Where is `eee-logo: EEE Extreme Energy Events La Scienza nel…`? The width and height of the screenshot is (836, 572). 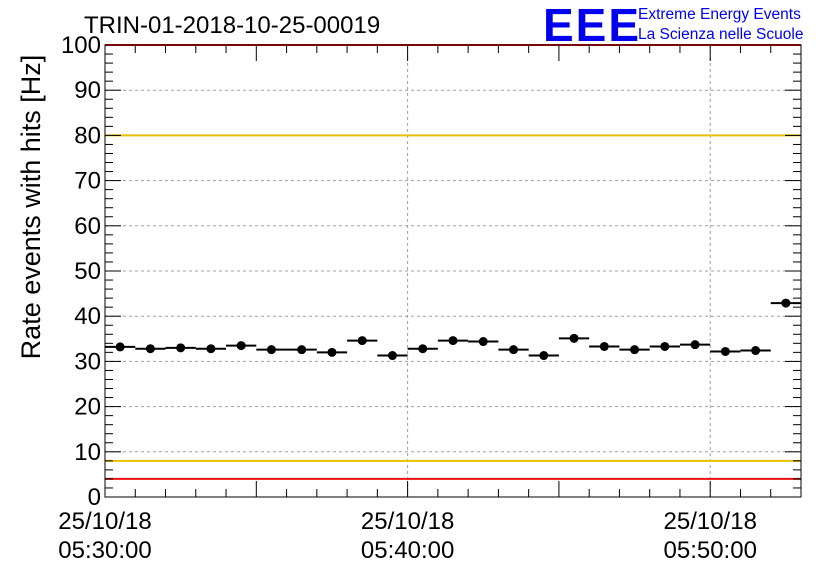
eee-logo: EEE Extreme Energy Events La Scienza nel… is located at coordinates (673, 25).